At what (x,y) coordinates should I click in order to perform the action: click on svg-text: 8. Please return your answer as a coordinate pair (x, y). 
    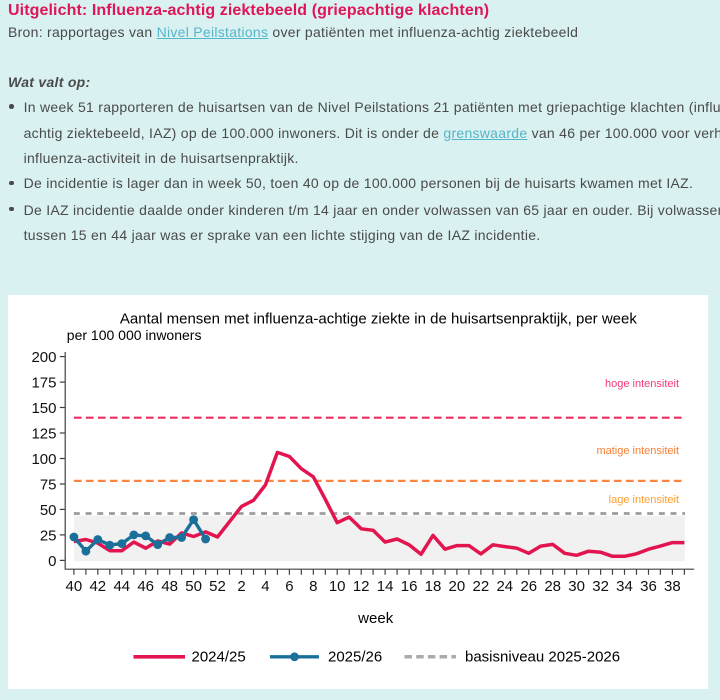
    Looking at the image, I should click on (313, 586).